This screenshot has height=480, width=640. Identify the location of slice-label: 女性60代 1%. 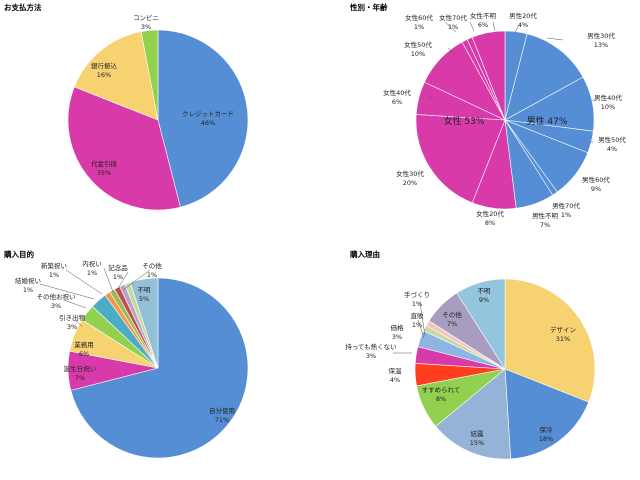
(419, 22).